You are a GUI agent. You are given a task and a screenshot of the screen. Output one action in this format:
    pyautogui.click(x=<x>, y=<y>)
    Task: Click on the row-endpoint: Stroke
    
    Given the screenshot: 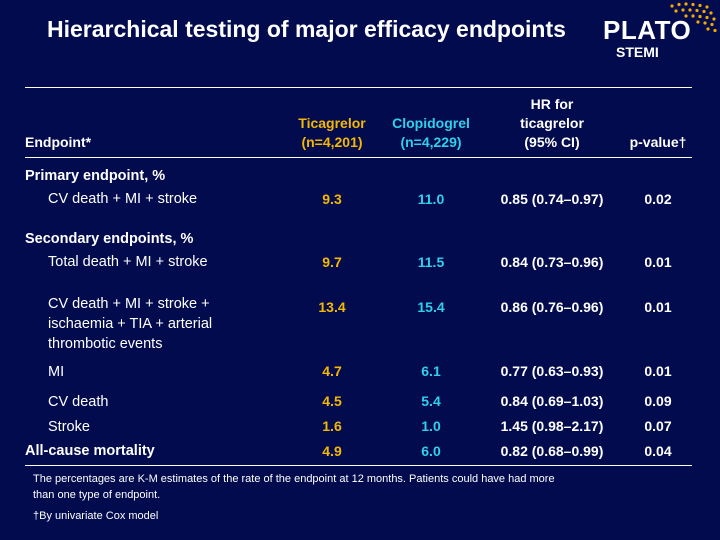 What is the action you would take?
    pyautogui.click(x=69, y=427)
    